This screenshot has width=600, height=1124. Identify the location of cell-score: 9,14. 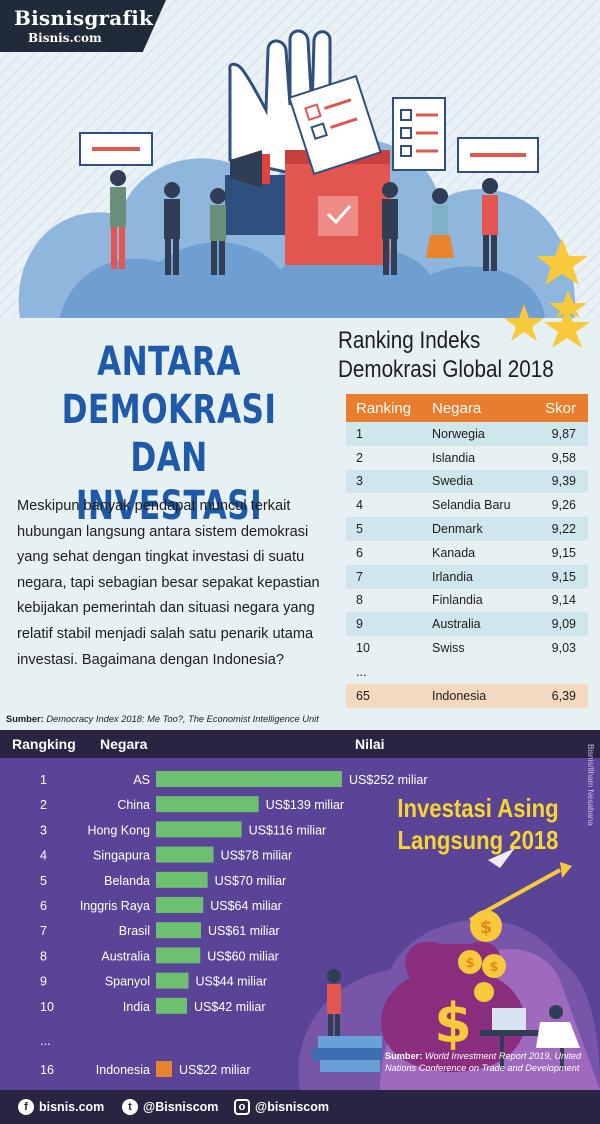
(556, 600).